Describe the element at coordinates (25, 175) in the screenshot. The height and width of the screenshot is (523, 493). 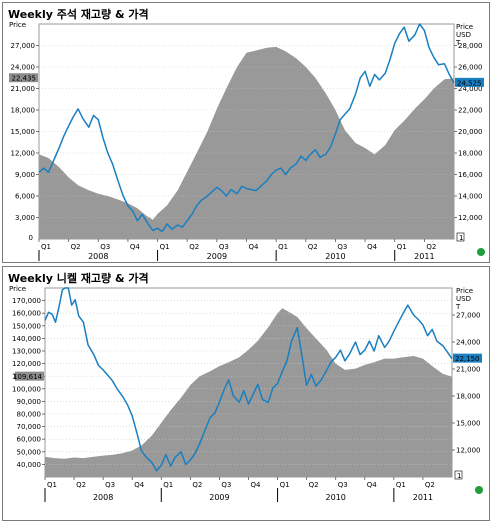
I see `left-tick-label: 9,000` at that location.